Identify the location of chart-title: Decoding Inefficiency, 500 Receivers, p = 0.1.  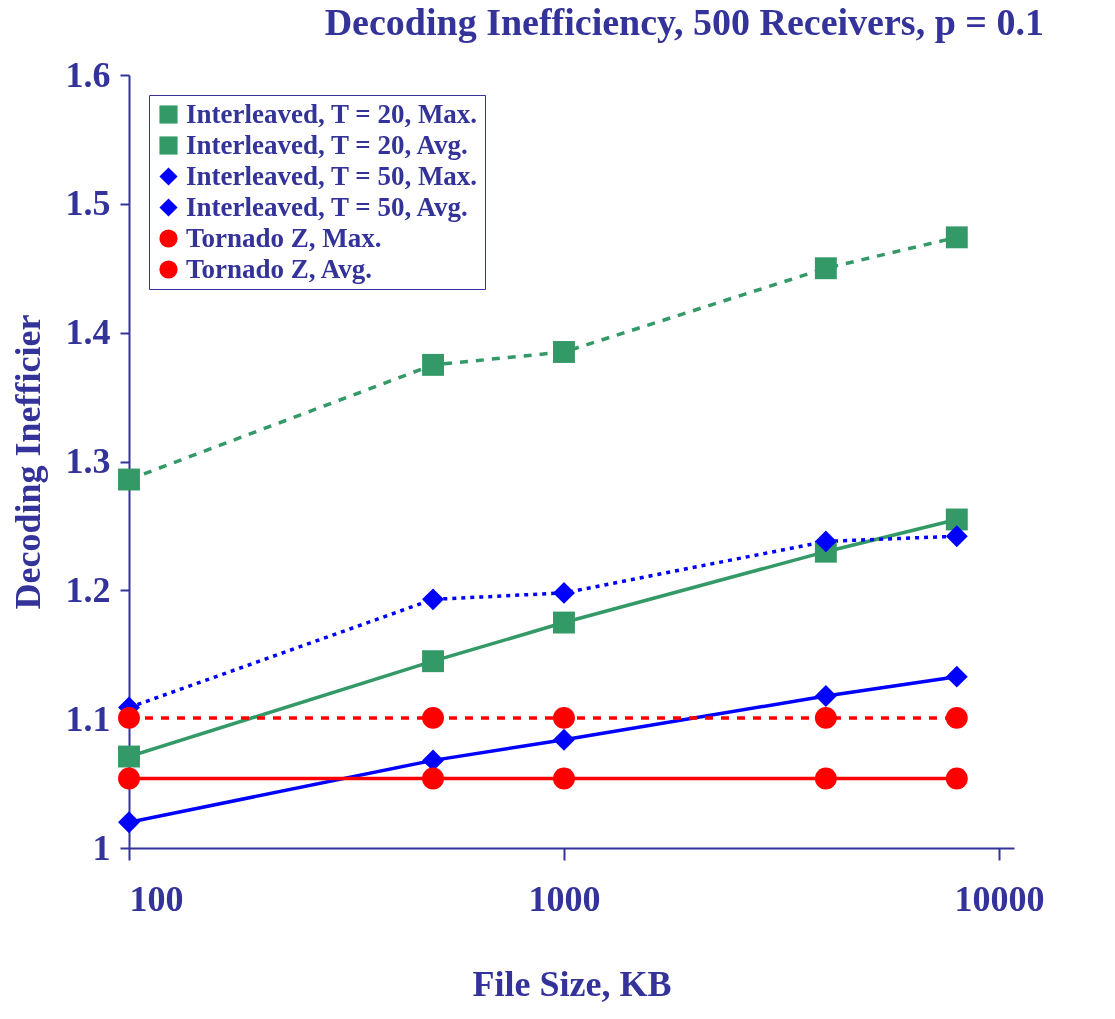
(684, 22).